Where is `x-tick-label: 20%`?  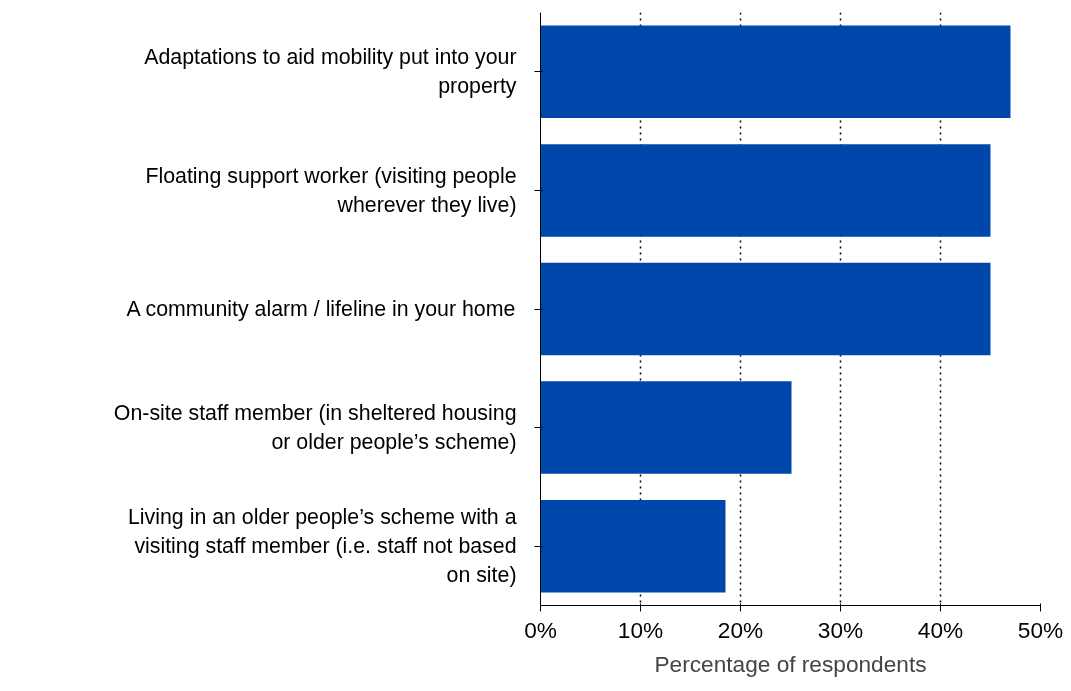 x-tick-label: 20% is located at coordinates (740, 629).